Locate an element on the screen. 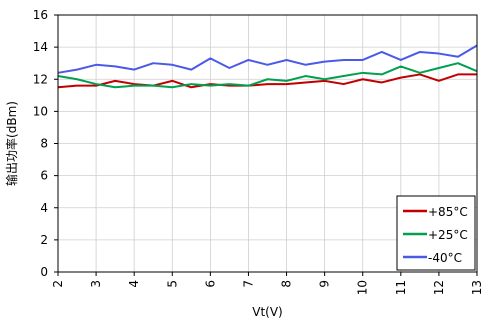 This screenshot has width=483, height=321. x-tick-label: 13 is located at coordinates (476, 287).